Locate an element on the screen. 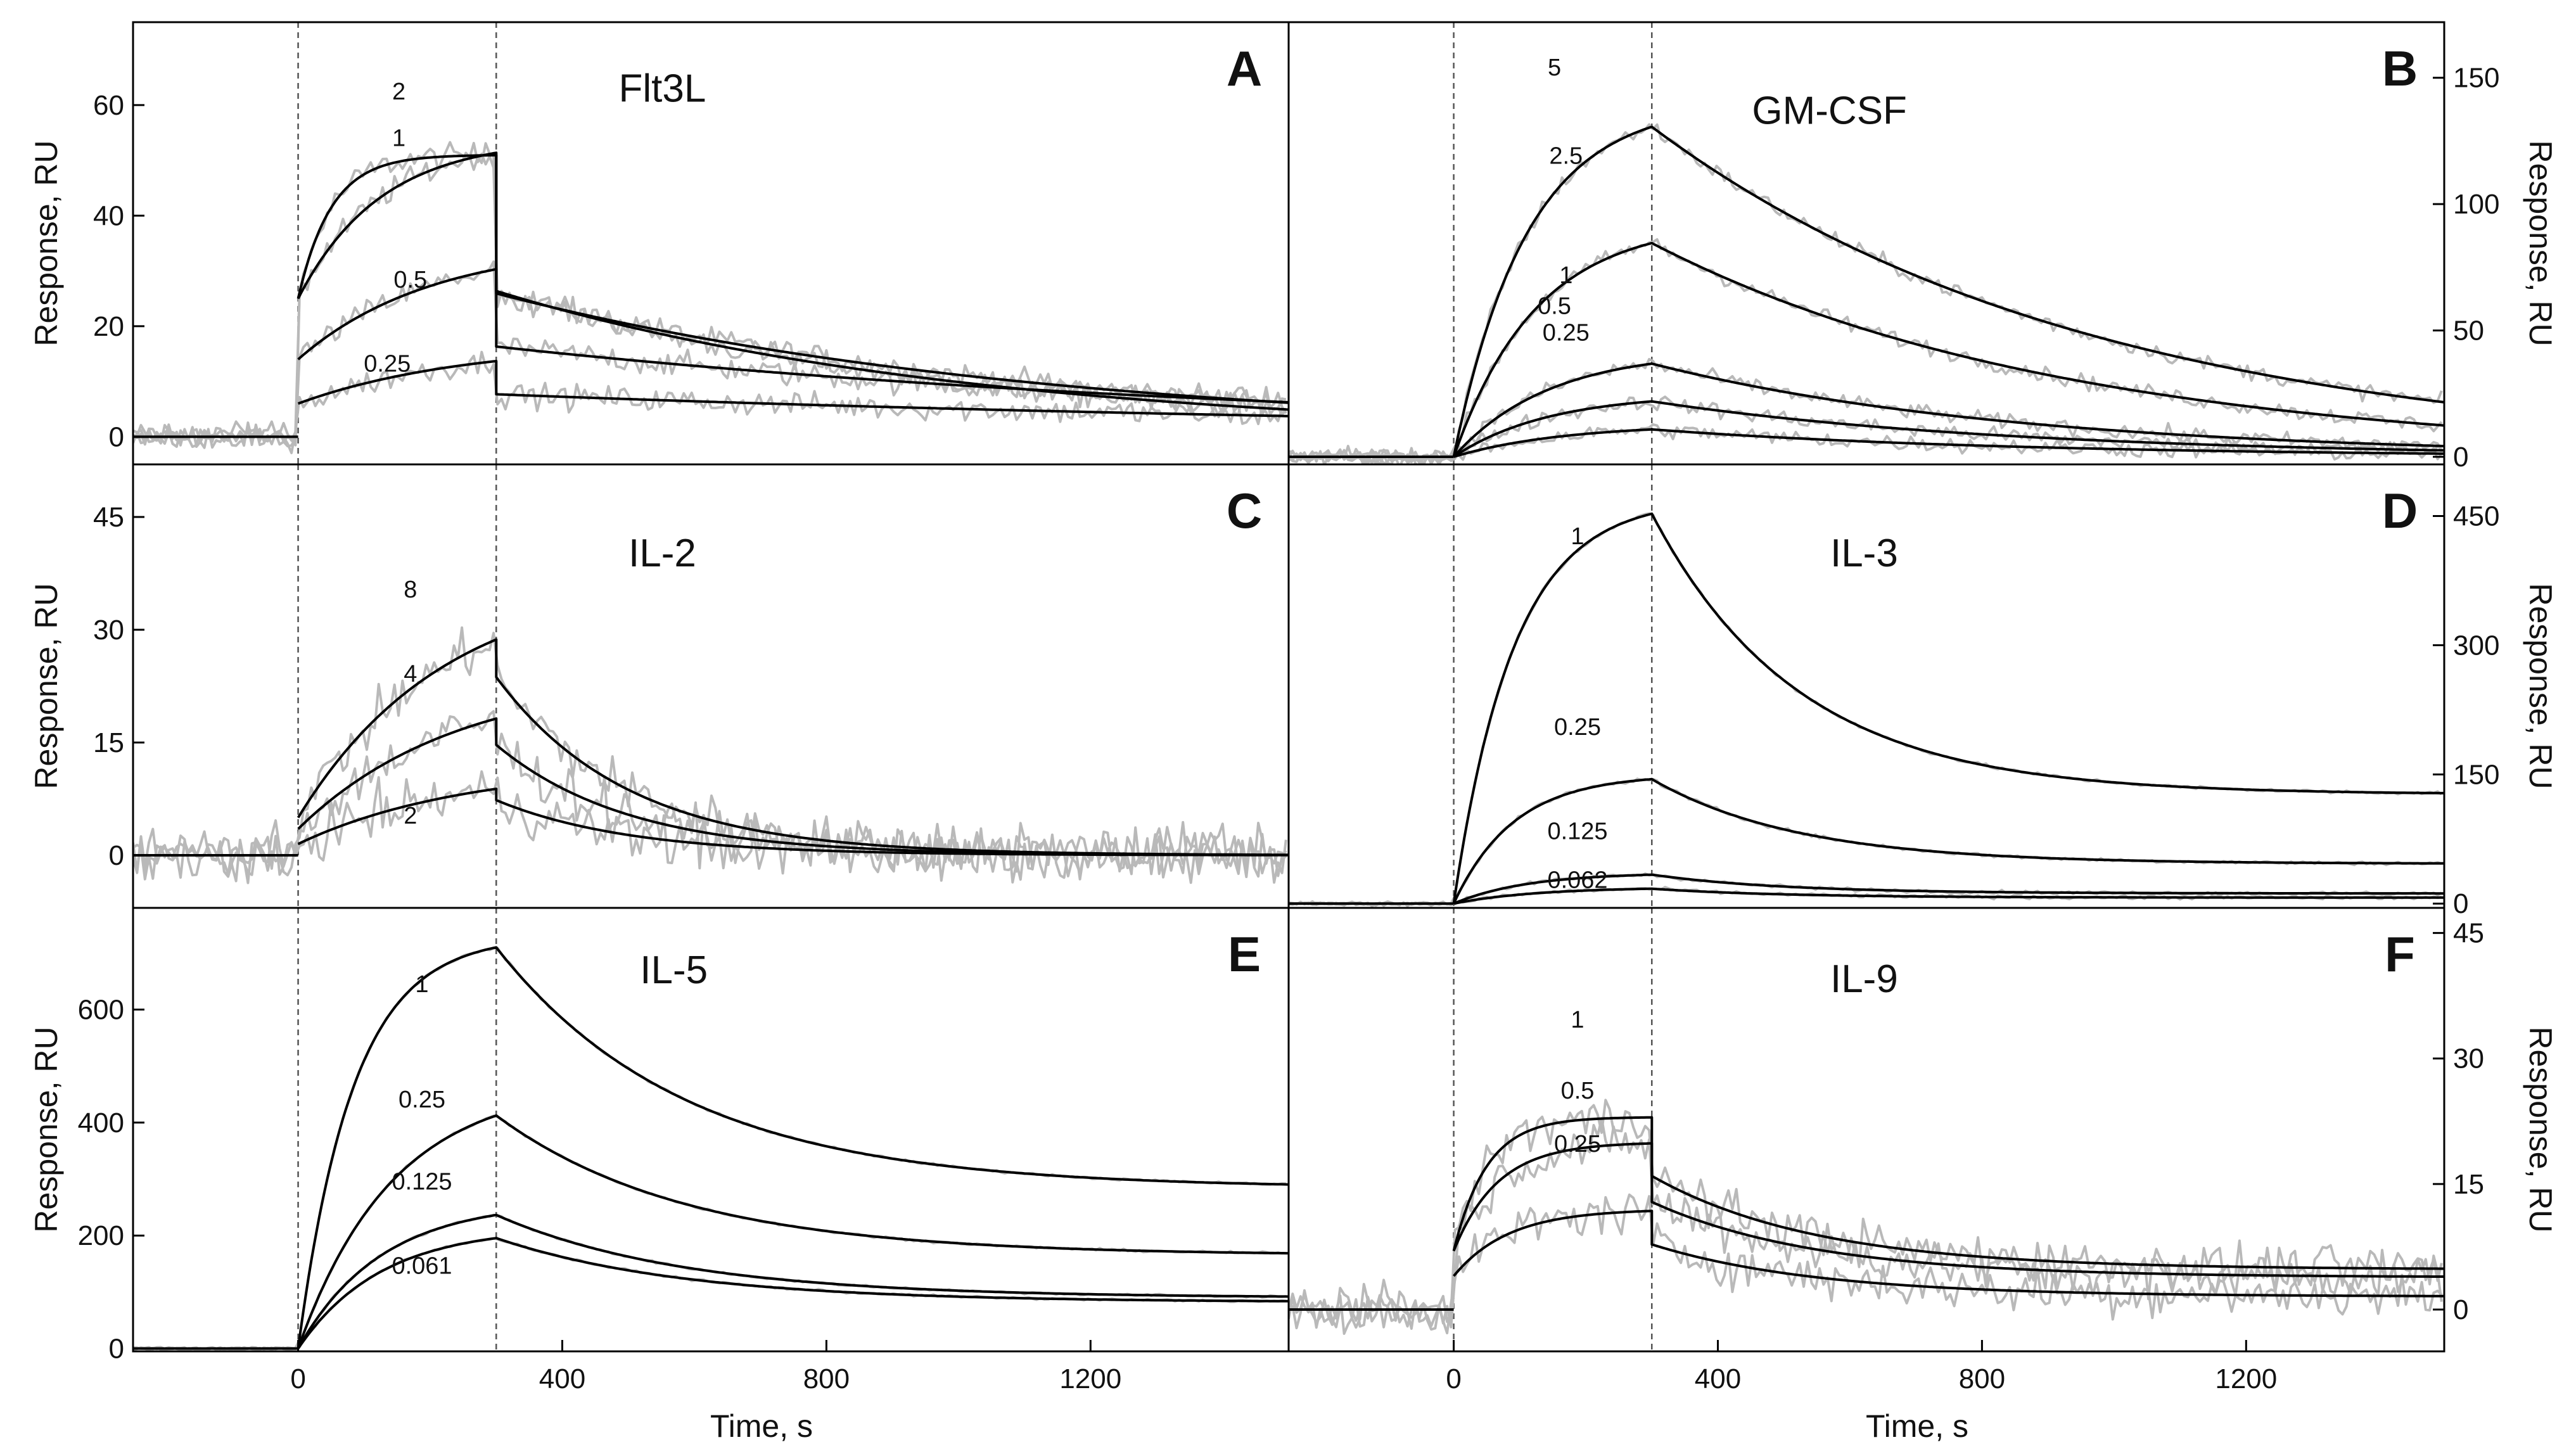  panel-A: 2 1 0.5 0.25 0 20 40 60 Response, RU A Flt3L is located at coordinates (660, 243).